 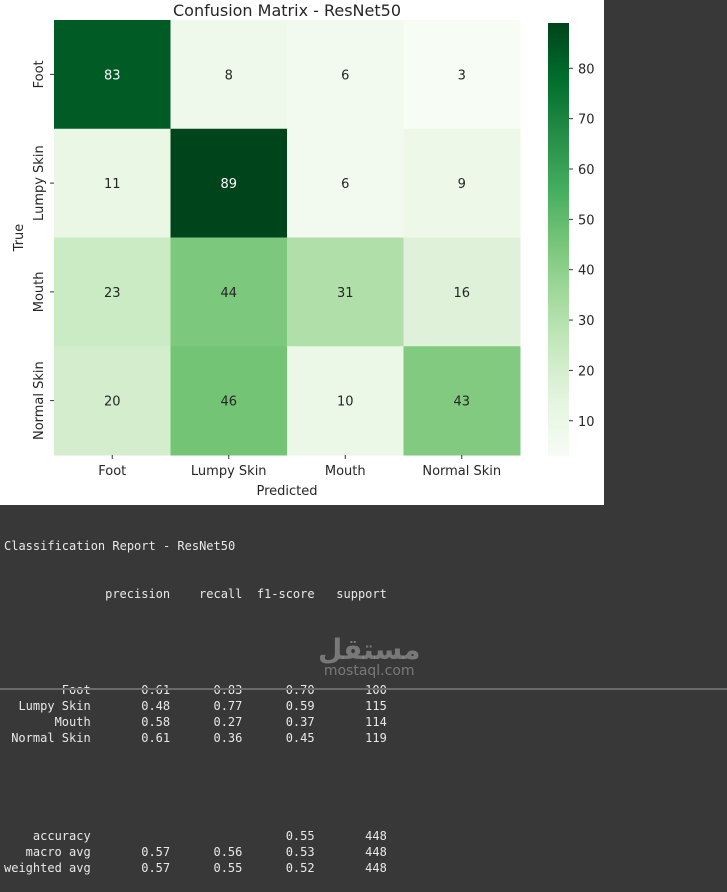 What do you see at coordinates (47, 868) in the screenshot?
I see `row-label: weighted avg` at bounding box center [47, 868].